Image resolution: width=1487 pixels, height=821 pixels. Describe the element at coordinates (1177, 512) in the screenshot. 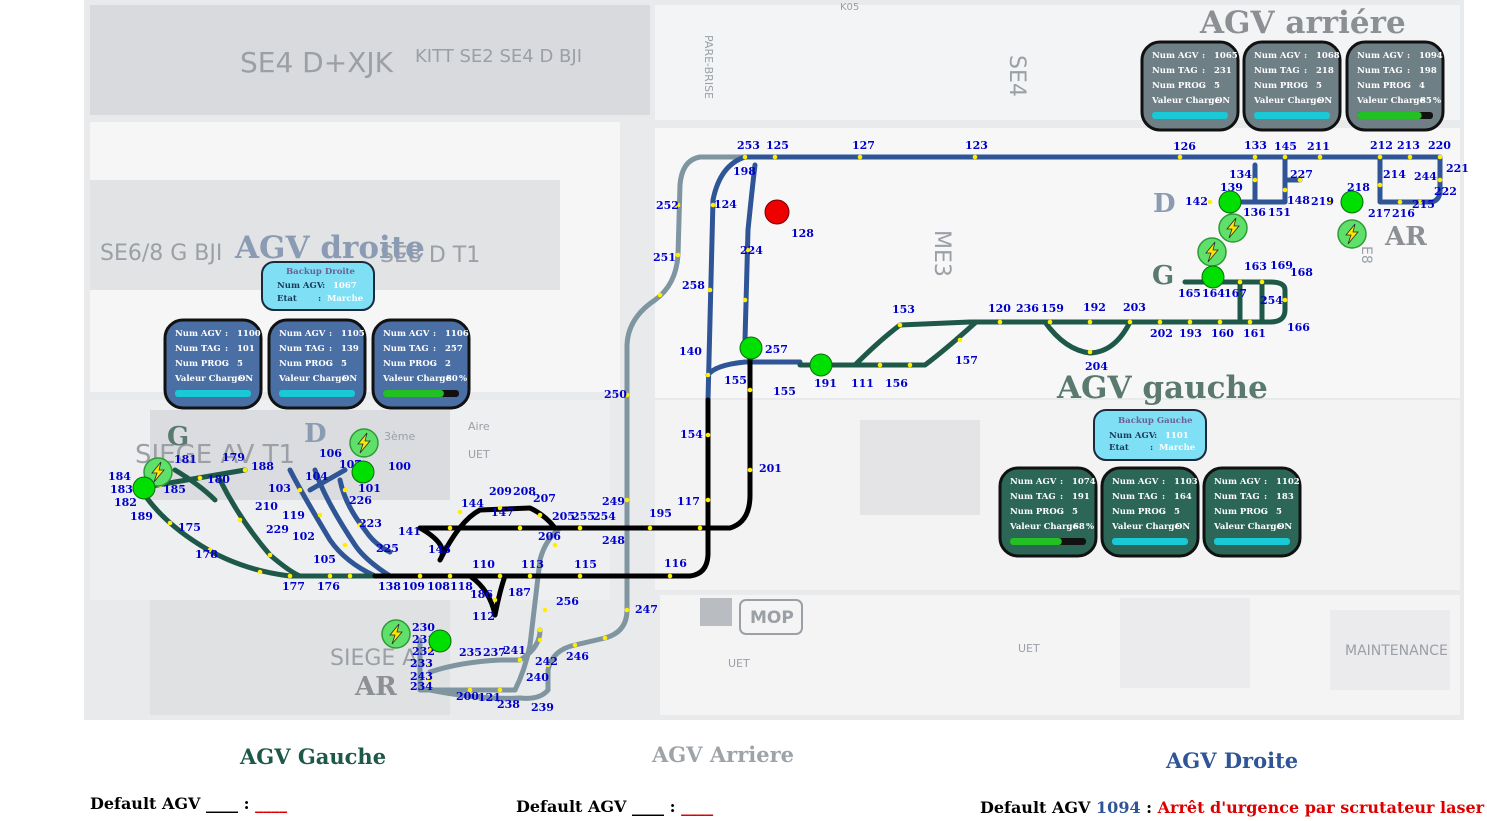

I see `panel-value: 5` at that location.